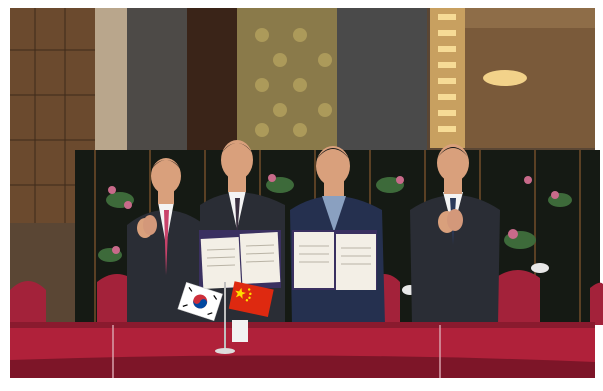 The height and width of the screenshot is (391, 603). Describe the element at coordinates (157, 88) in the screenshot. I see `wall-panel-dark` at that location.